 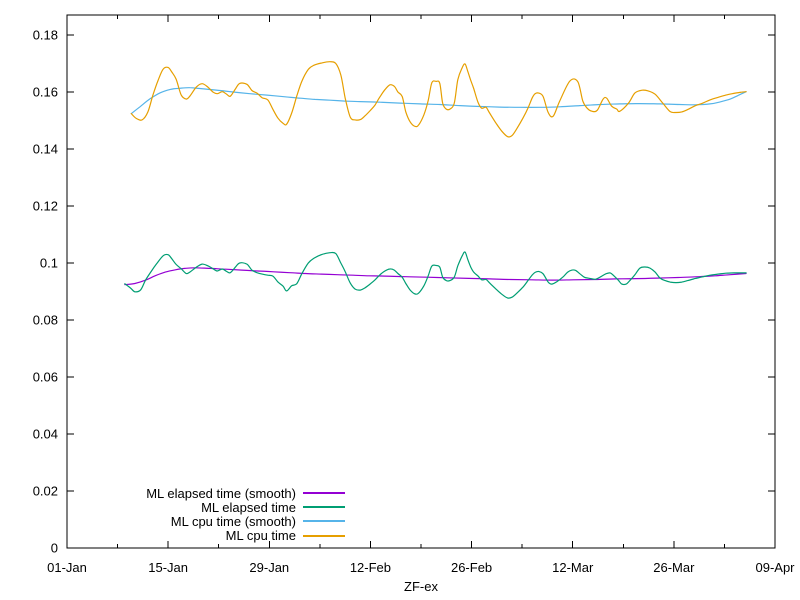 I want to click on series-line-ml-cpu-time-smooth, so click(x=438, y=101).